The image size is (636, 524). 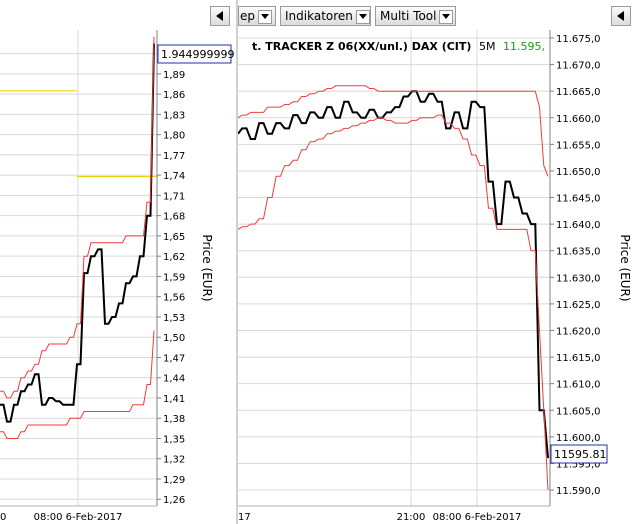 I want to click on y-tick-label-1-3: 11.660,0, so click(x=578, y=119).